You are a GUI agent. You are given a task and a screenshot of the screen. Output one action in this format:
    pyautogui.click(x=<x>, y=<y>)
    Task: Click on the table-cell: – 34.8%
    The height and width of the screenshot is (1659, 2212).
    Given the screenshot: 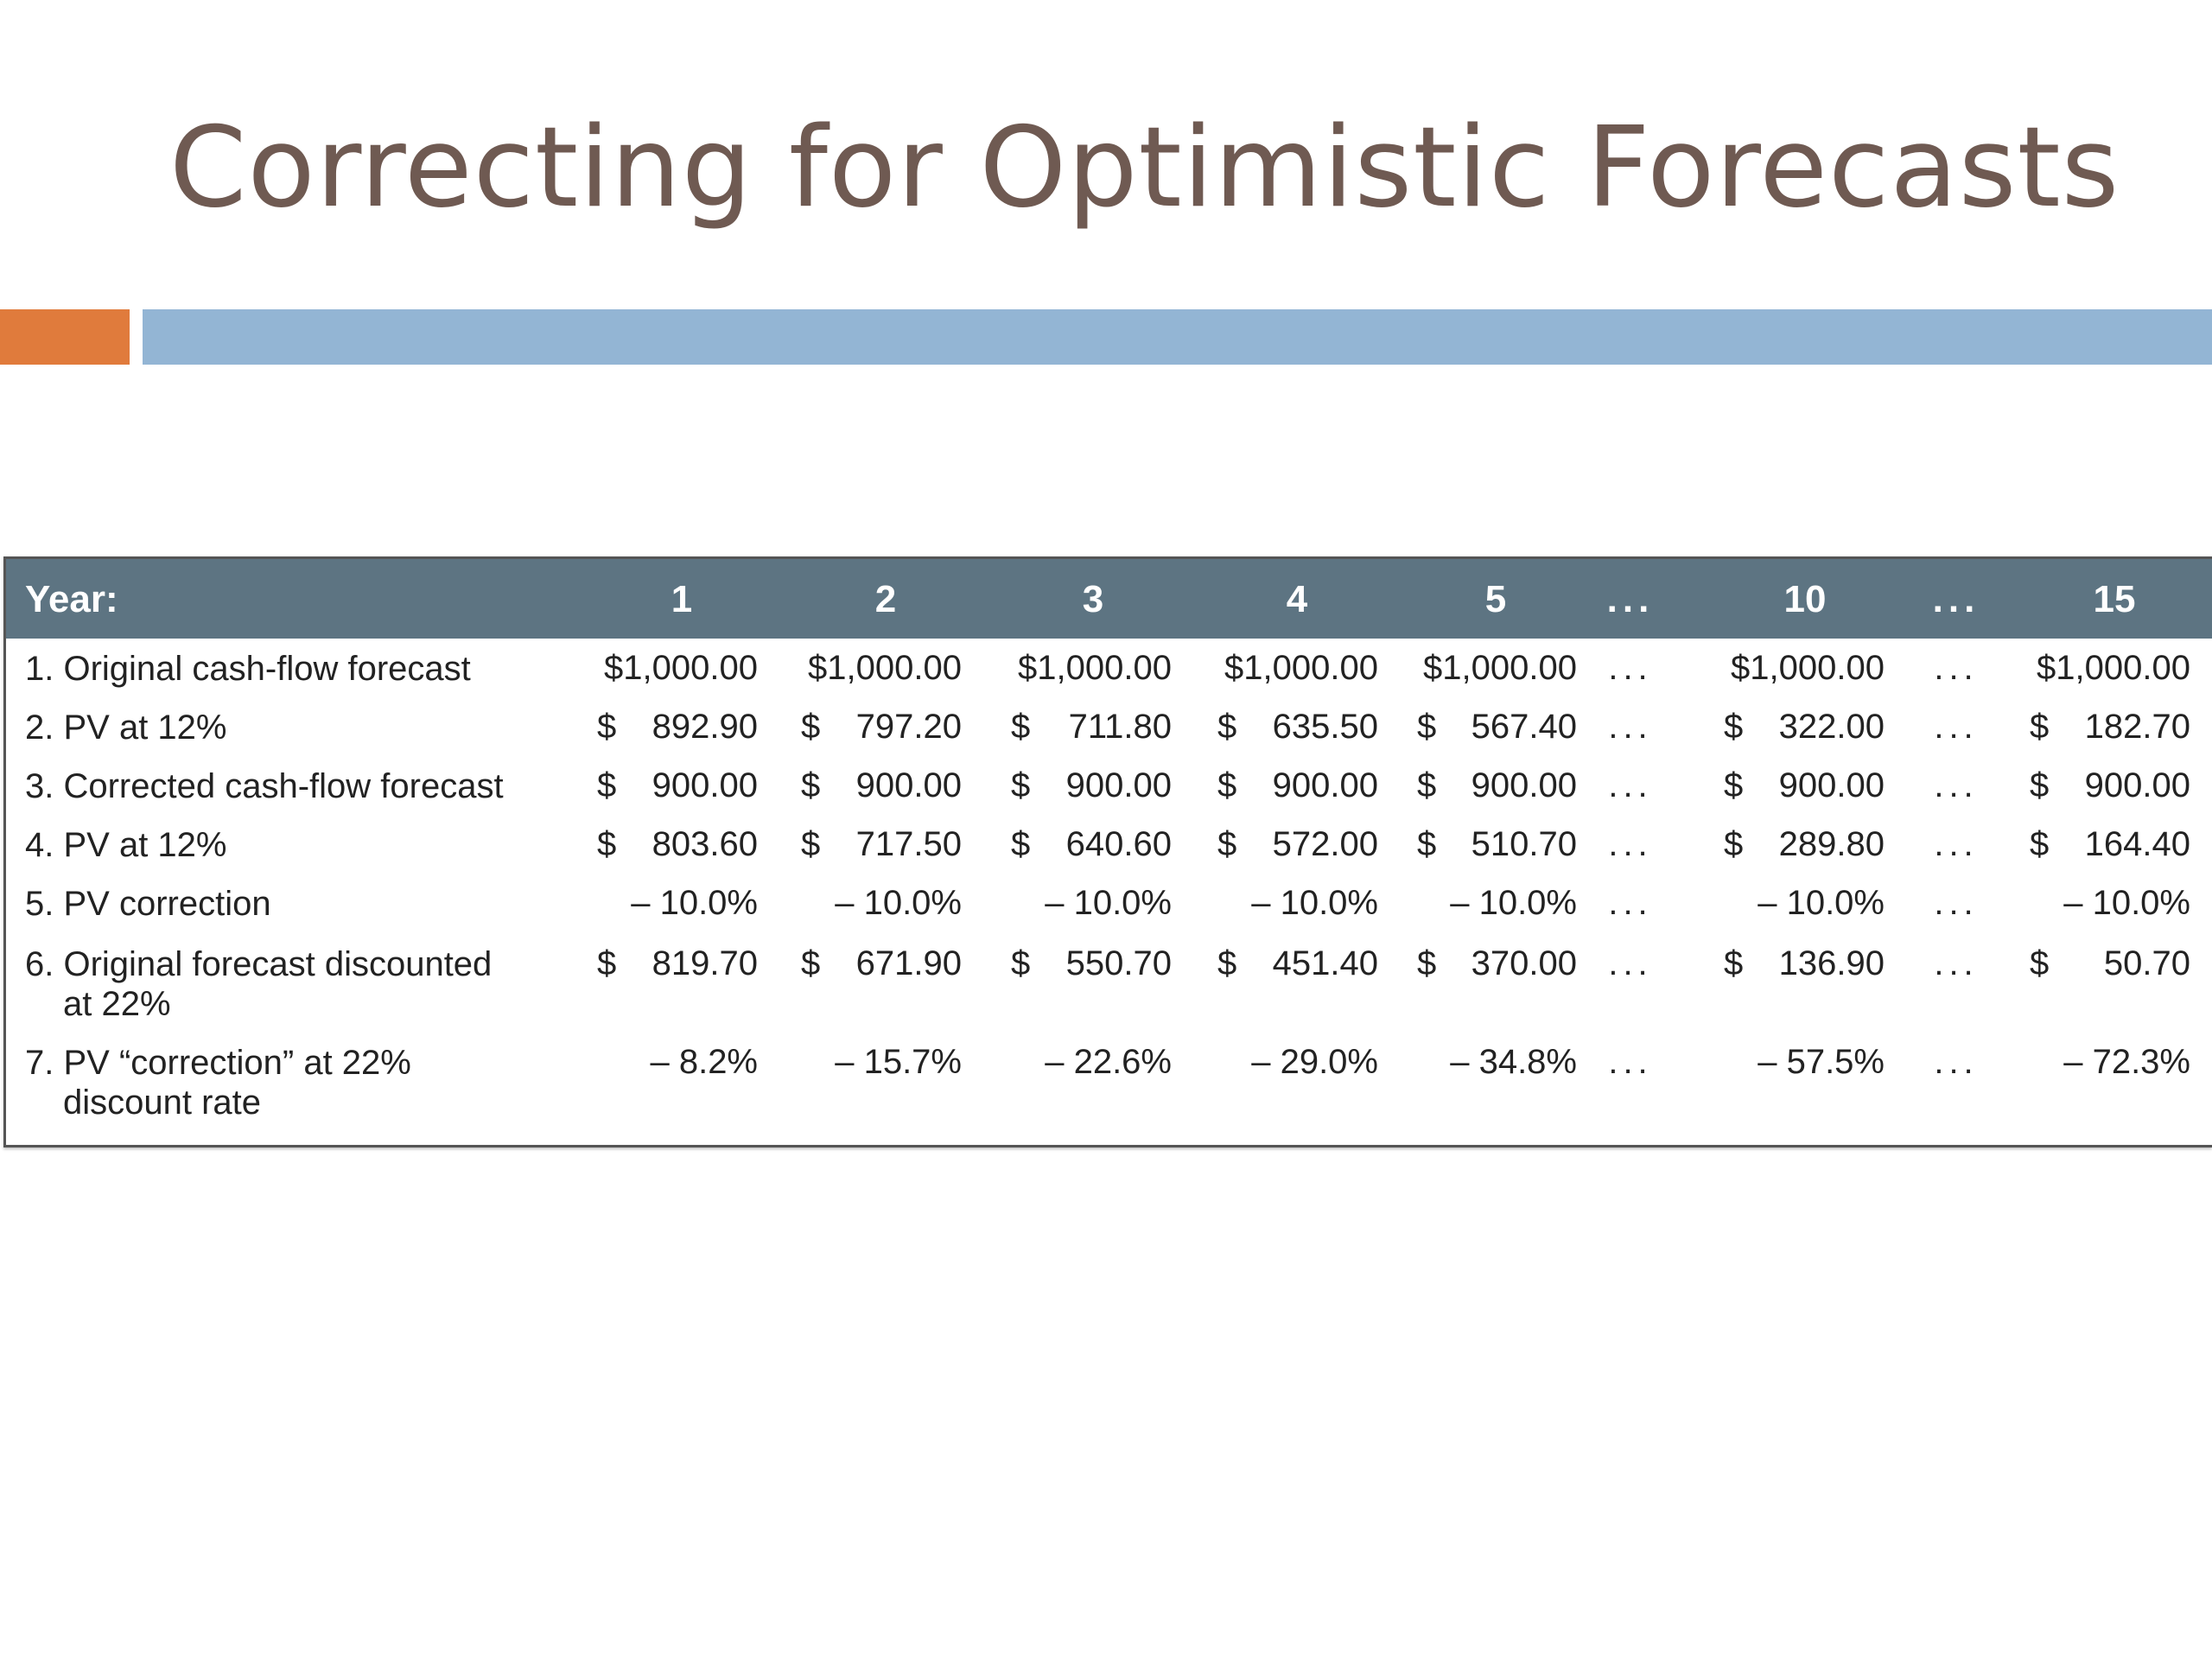 What is the action you would take?
    pyautogui.click(x=1513, y=1062)
    